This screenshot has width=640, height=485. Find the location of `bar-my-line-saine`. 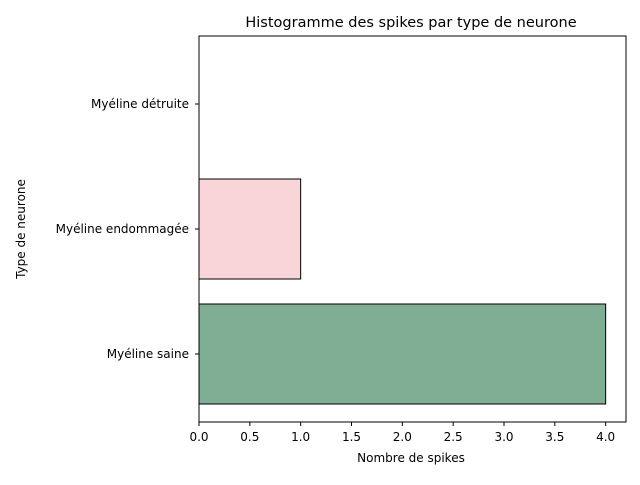

bar-my-line-saine is located at coordinates (402, 354).